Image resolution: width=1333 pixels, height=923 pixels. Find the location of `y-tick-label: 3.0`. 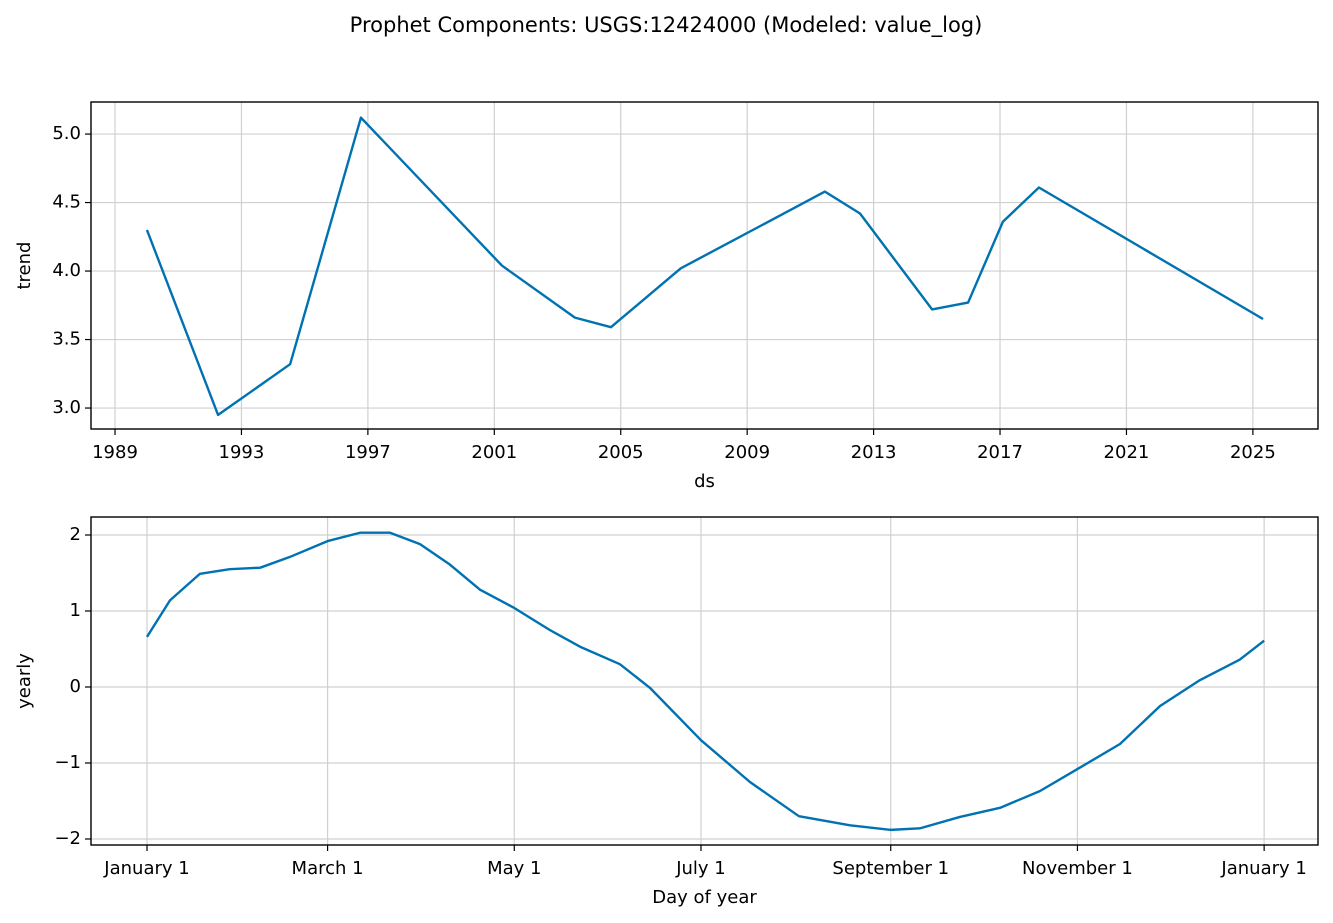

y-tick-label: 3.0 is located at coordinates (66, 407).